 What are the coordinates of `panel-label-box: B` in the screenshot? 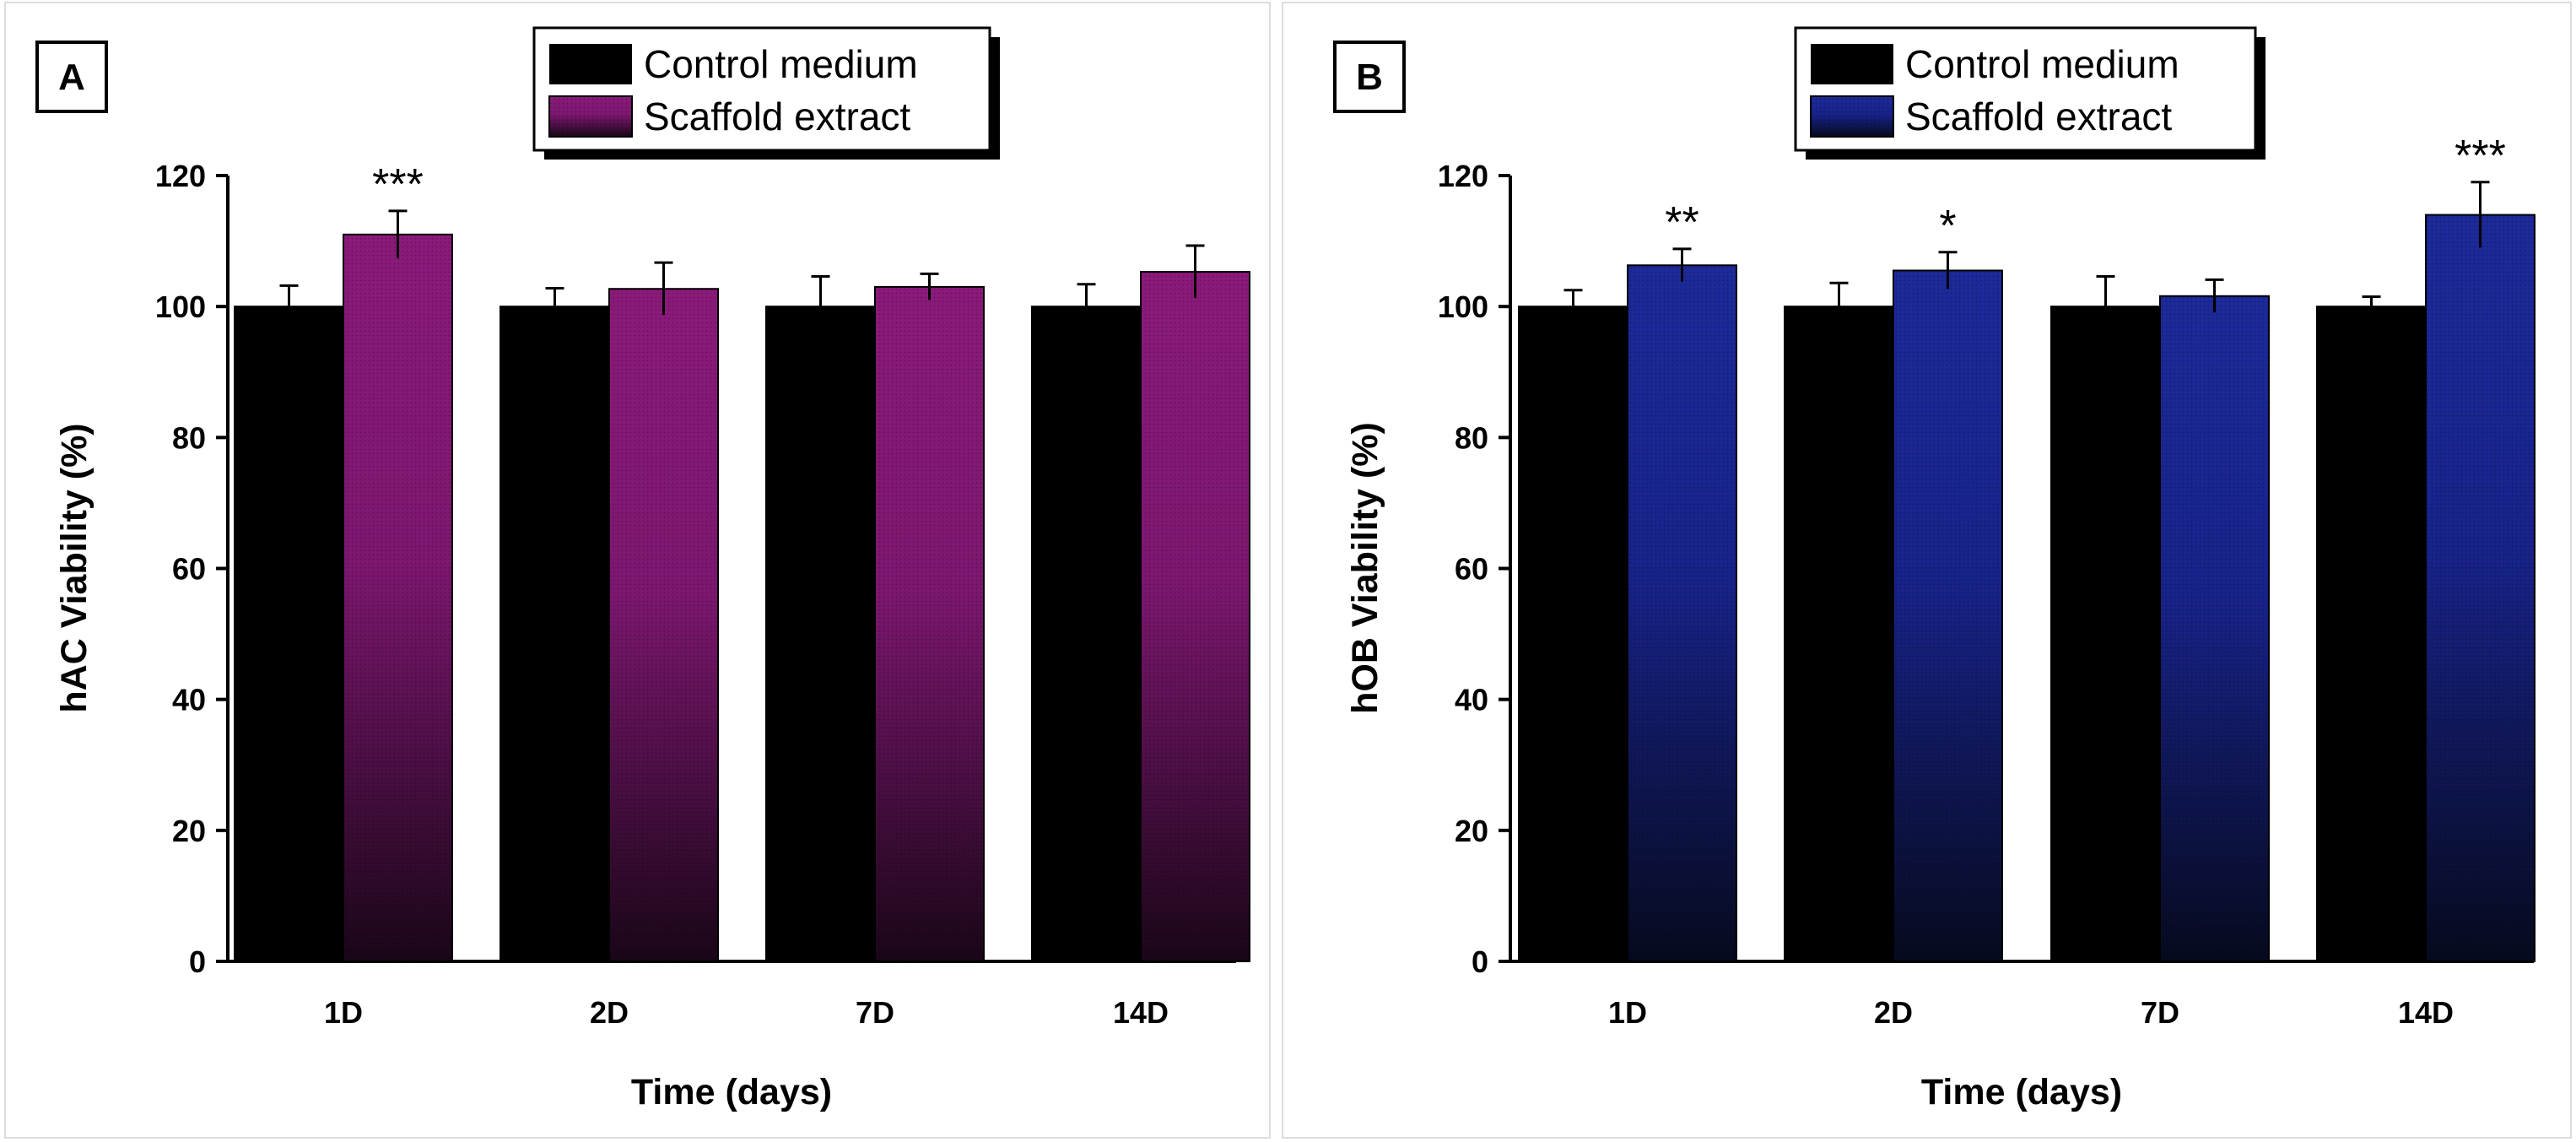 It's located at (1369, 77).